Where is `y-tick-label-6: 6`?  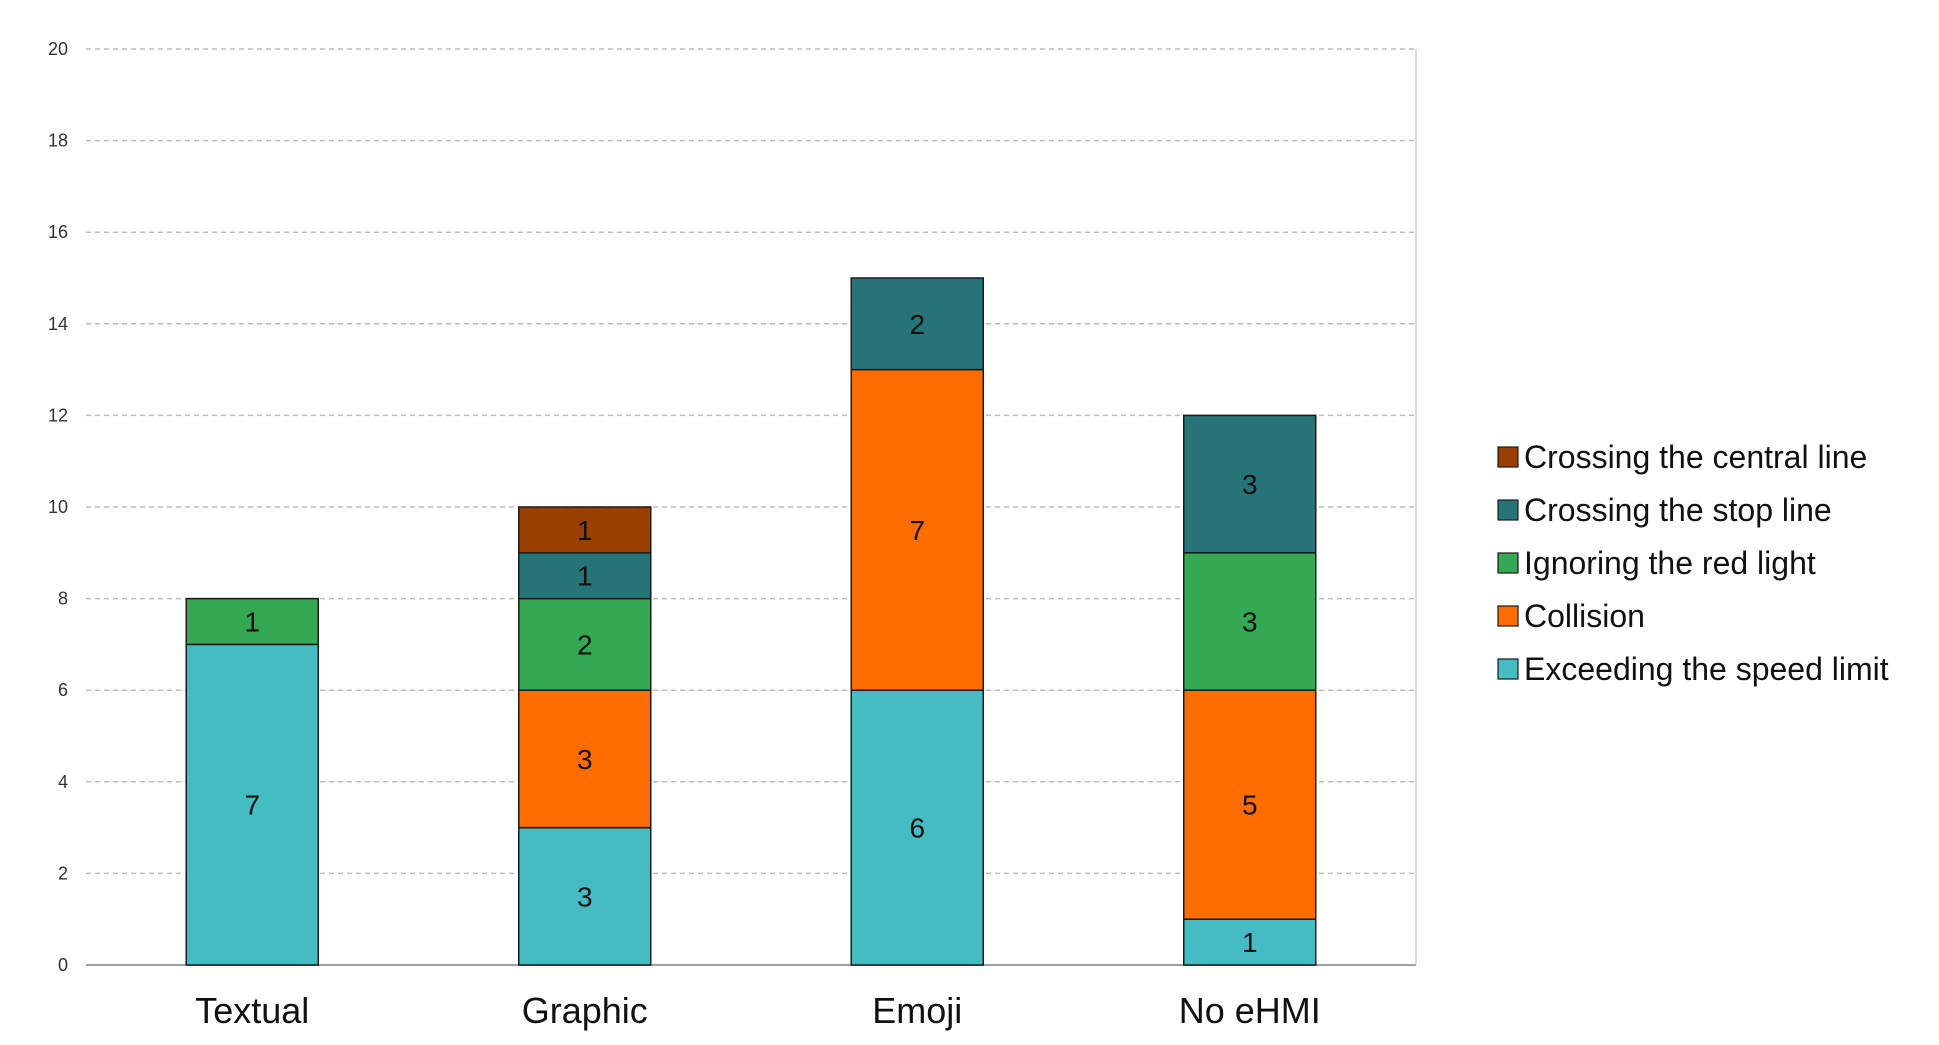
y-tick-label-6: 6 is located at coordinates (63, 690).